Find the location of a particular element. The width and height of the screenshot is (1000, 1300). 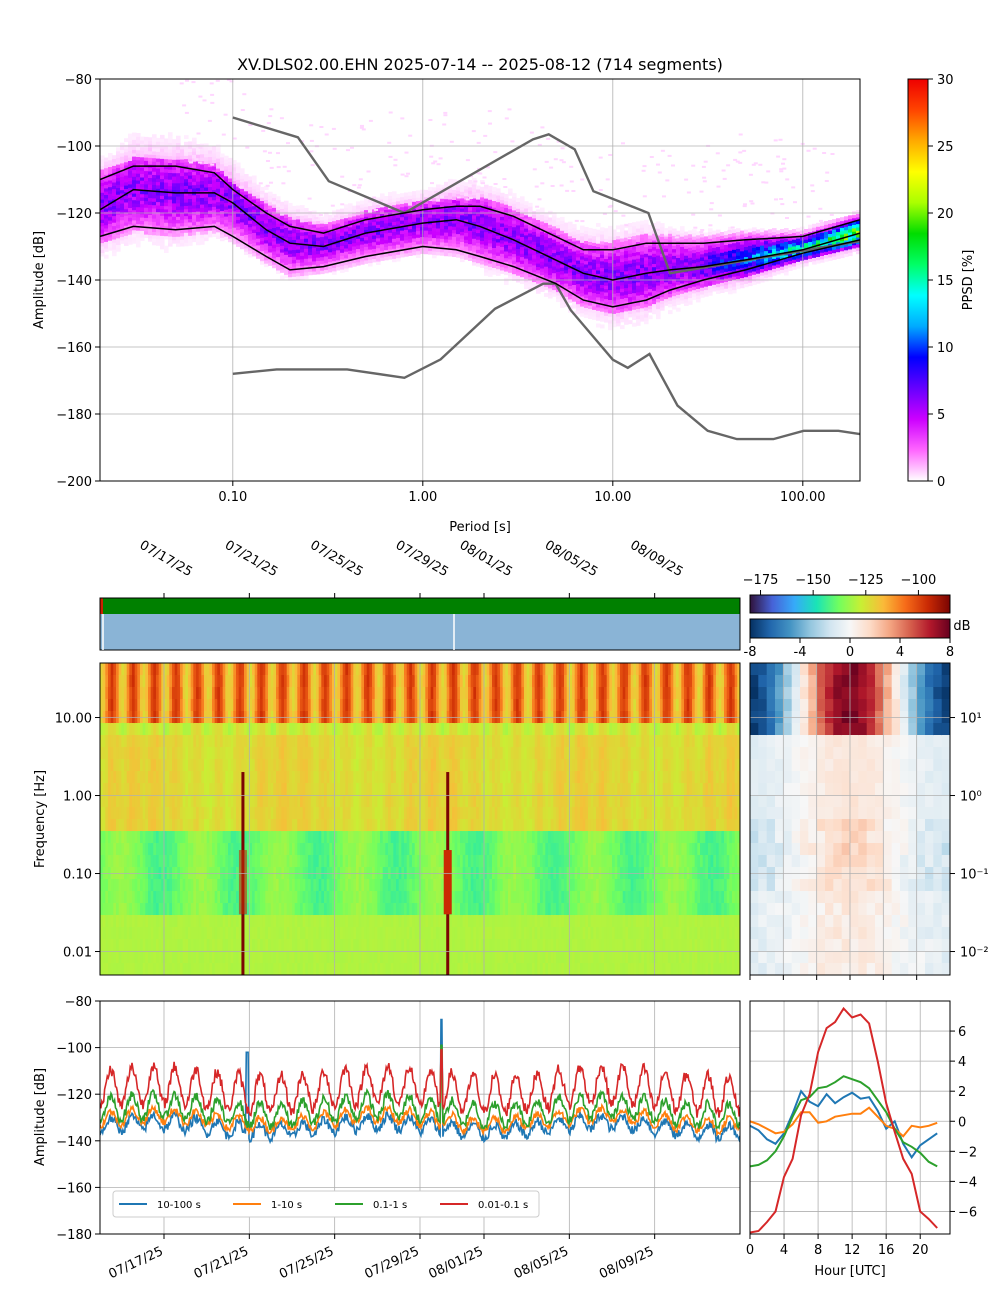

ppsd-colorbar-tick-label: 30 is located at coordinates (945, 80).